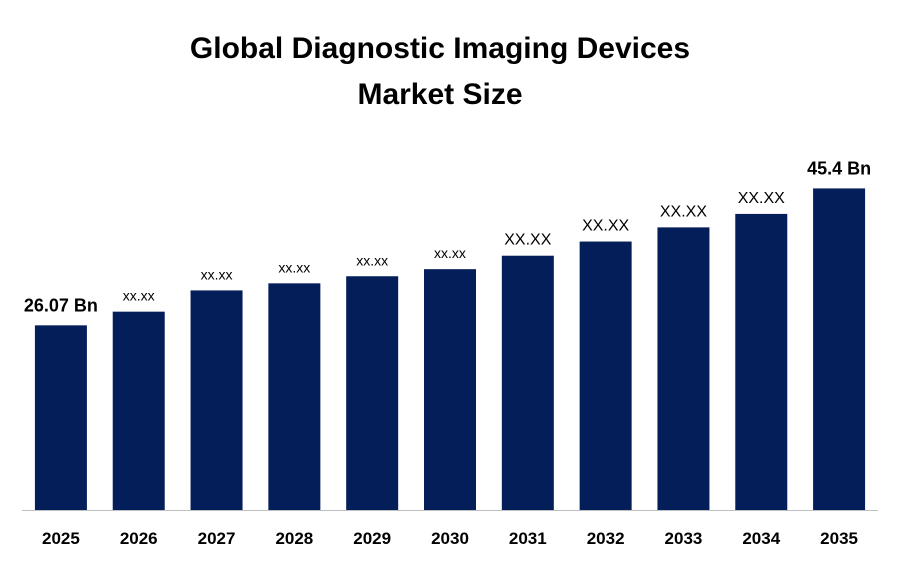 This screenshot has width=900, height=563. Describe the element at coordinates (138, 410) in the screenshot. I see `bar-2026` at that location.